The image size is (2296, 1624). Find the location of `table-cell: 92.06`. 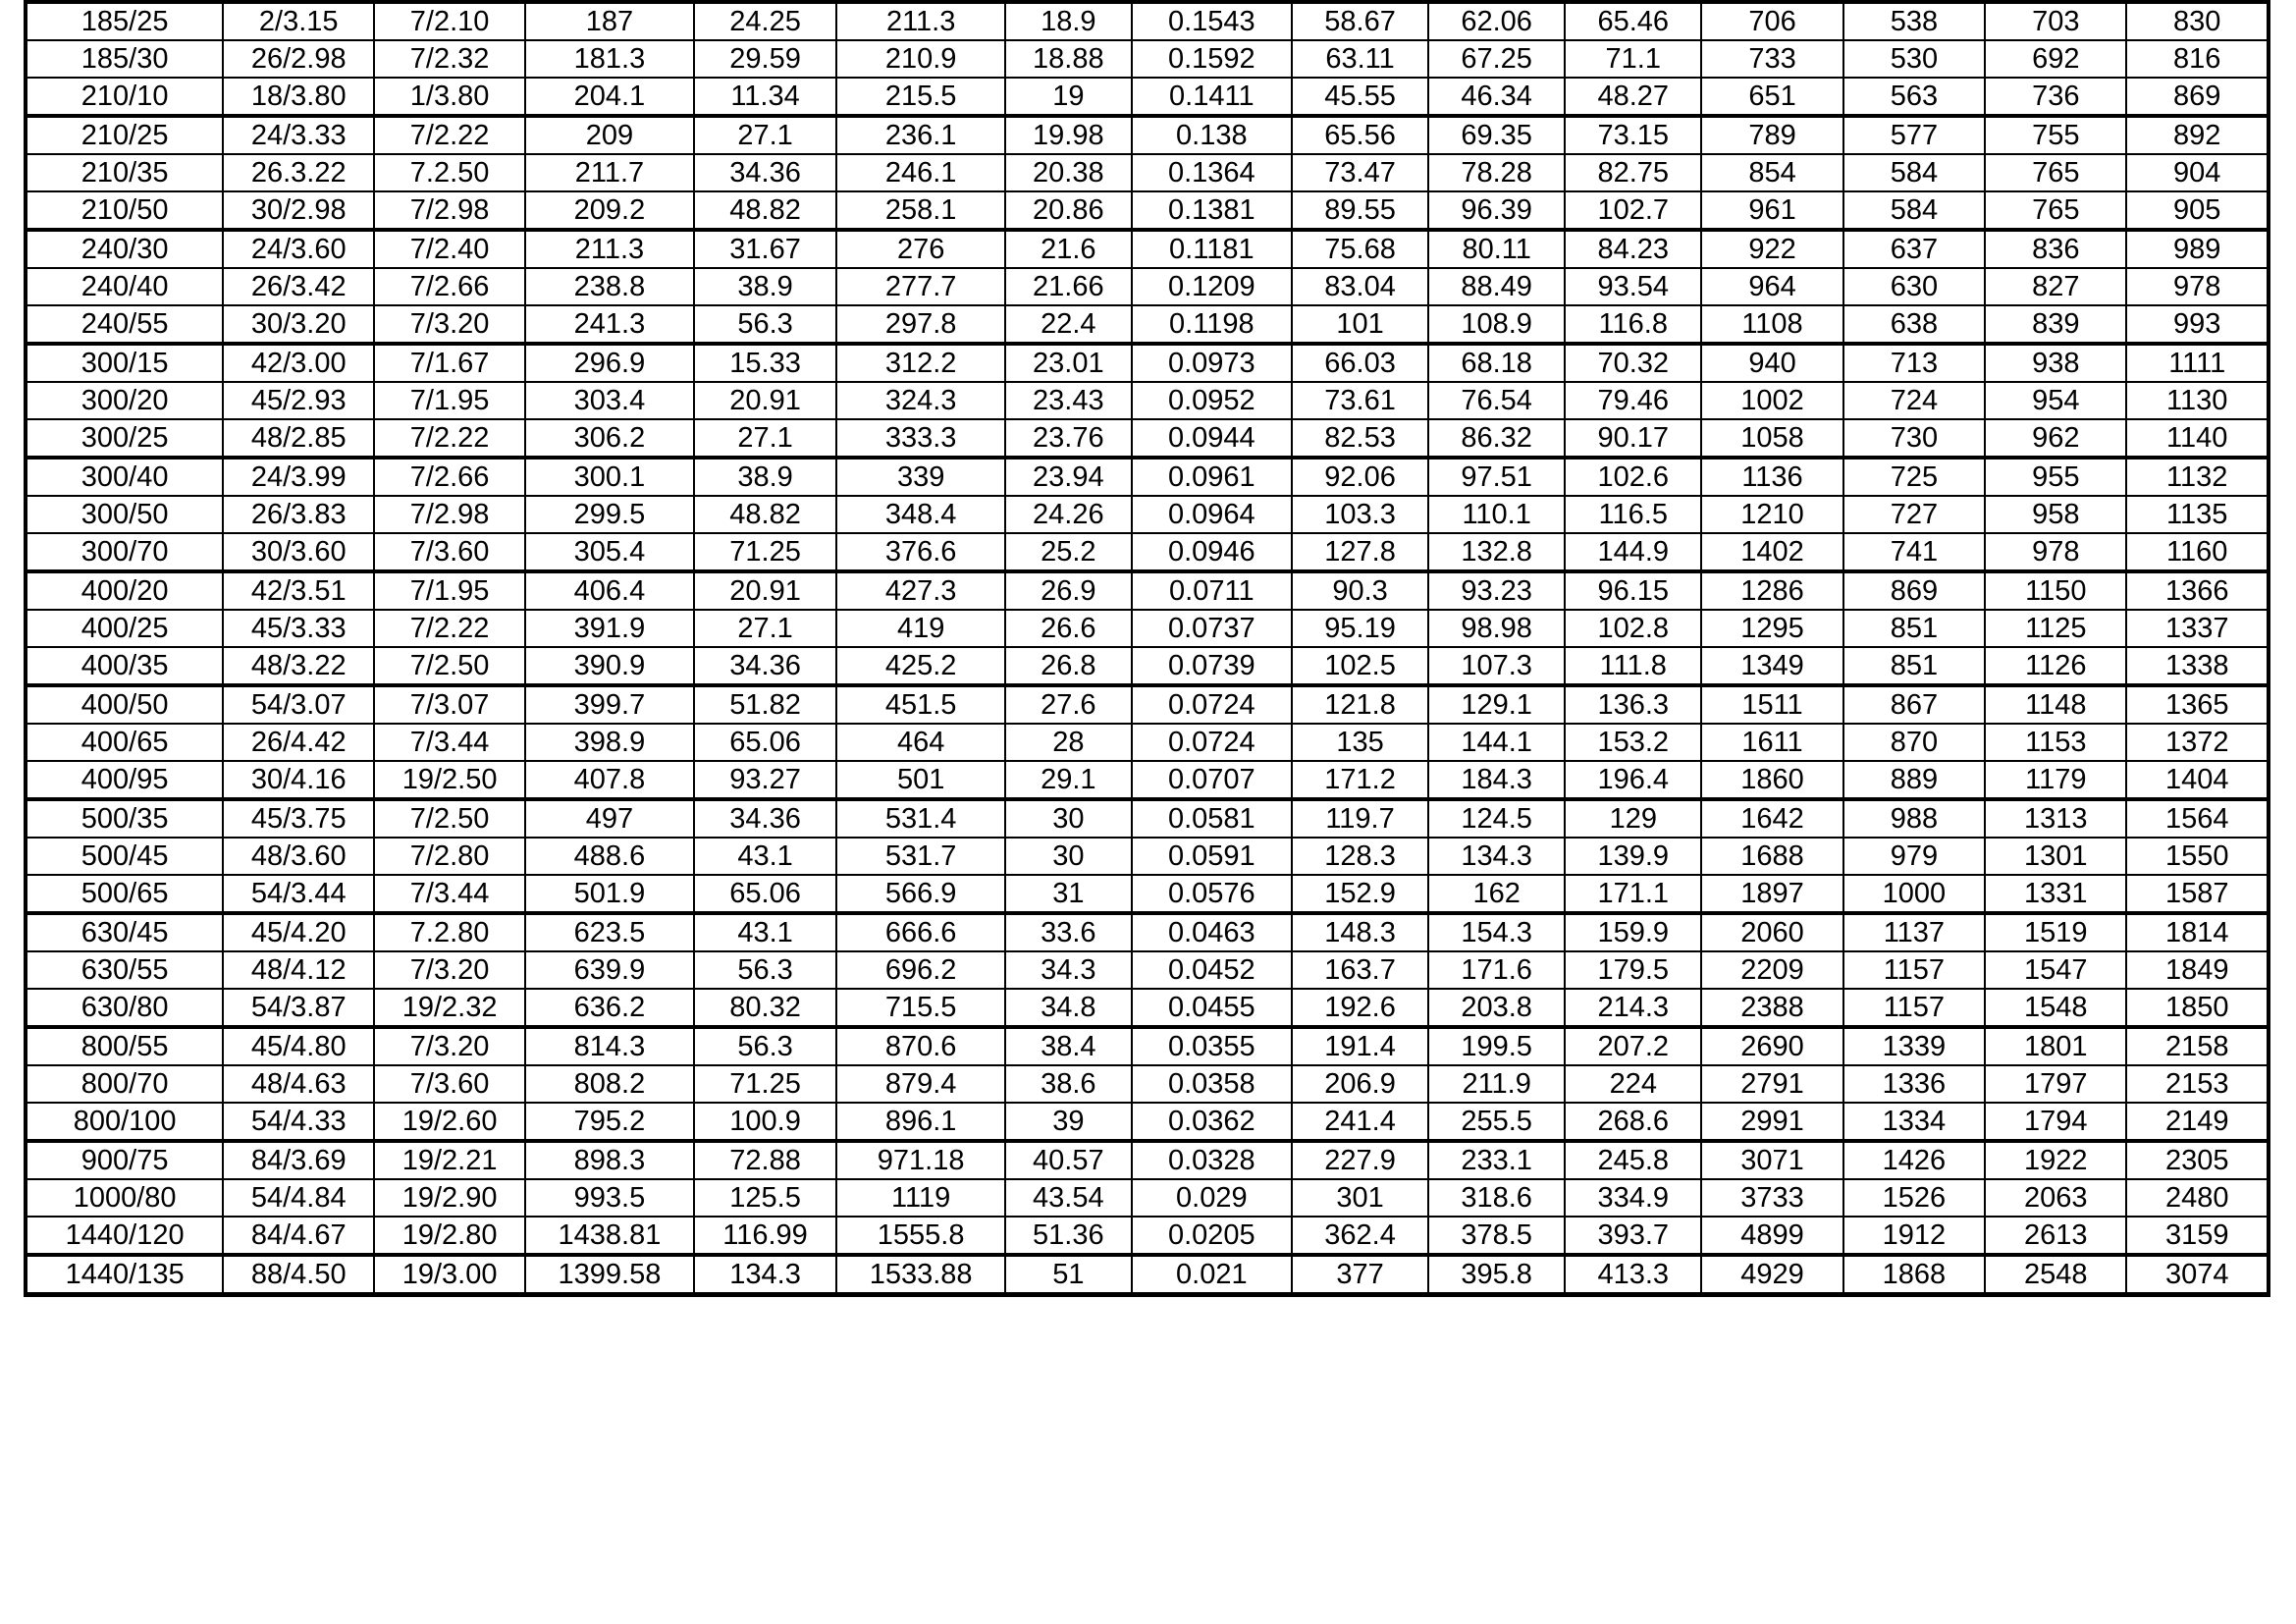

table-cell: 92.06 is located at coordinates (1360, 477).